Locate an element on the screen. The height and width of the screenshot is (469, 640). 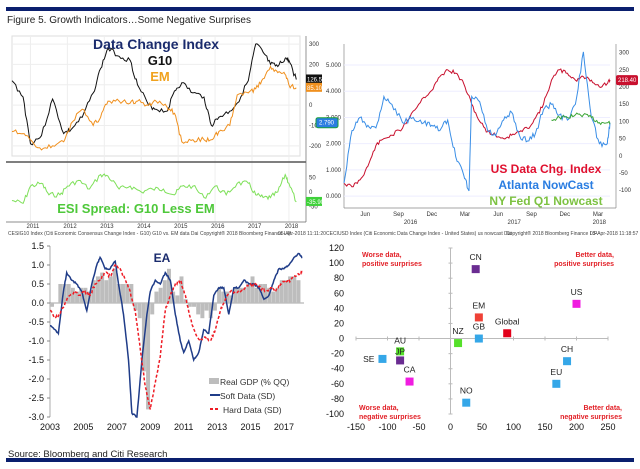
badge-atlanta-label: 2.790 is located at coordinates (327, 124).